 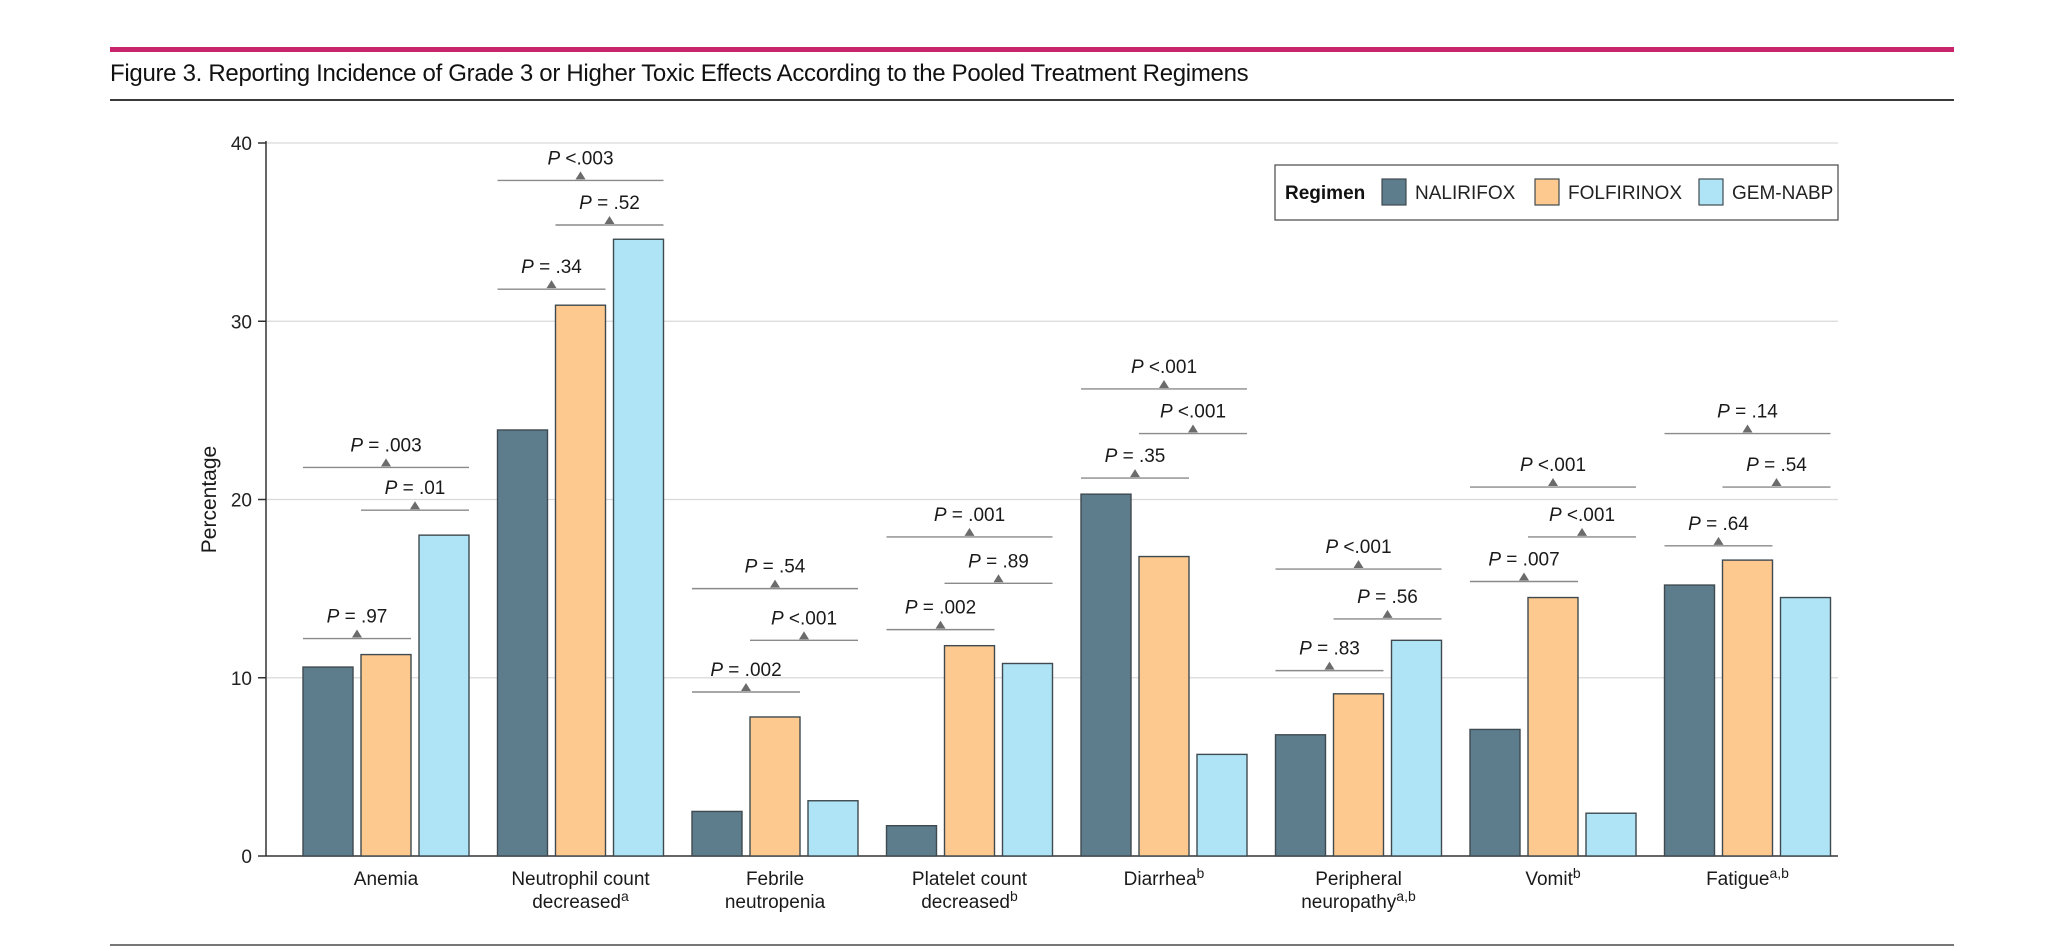 What do you see at coordinates (1032, 100) in the screenshot?
I see `title-rule` at bounding box center [1032, 100].